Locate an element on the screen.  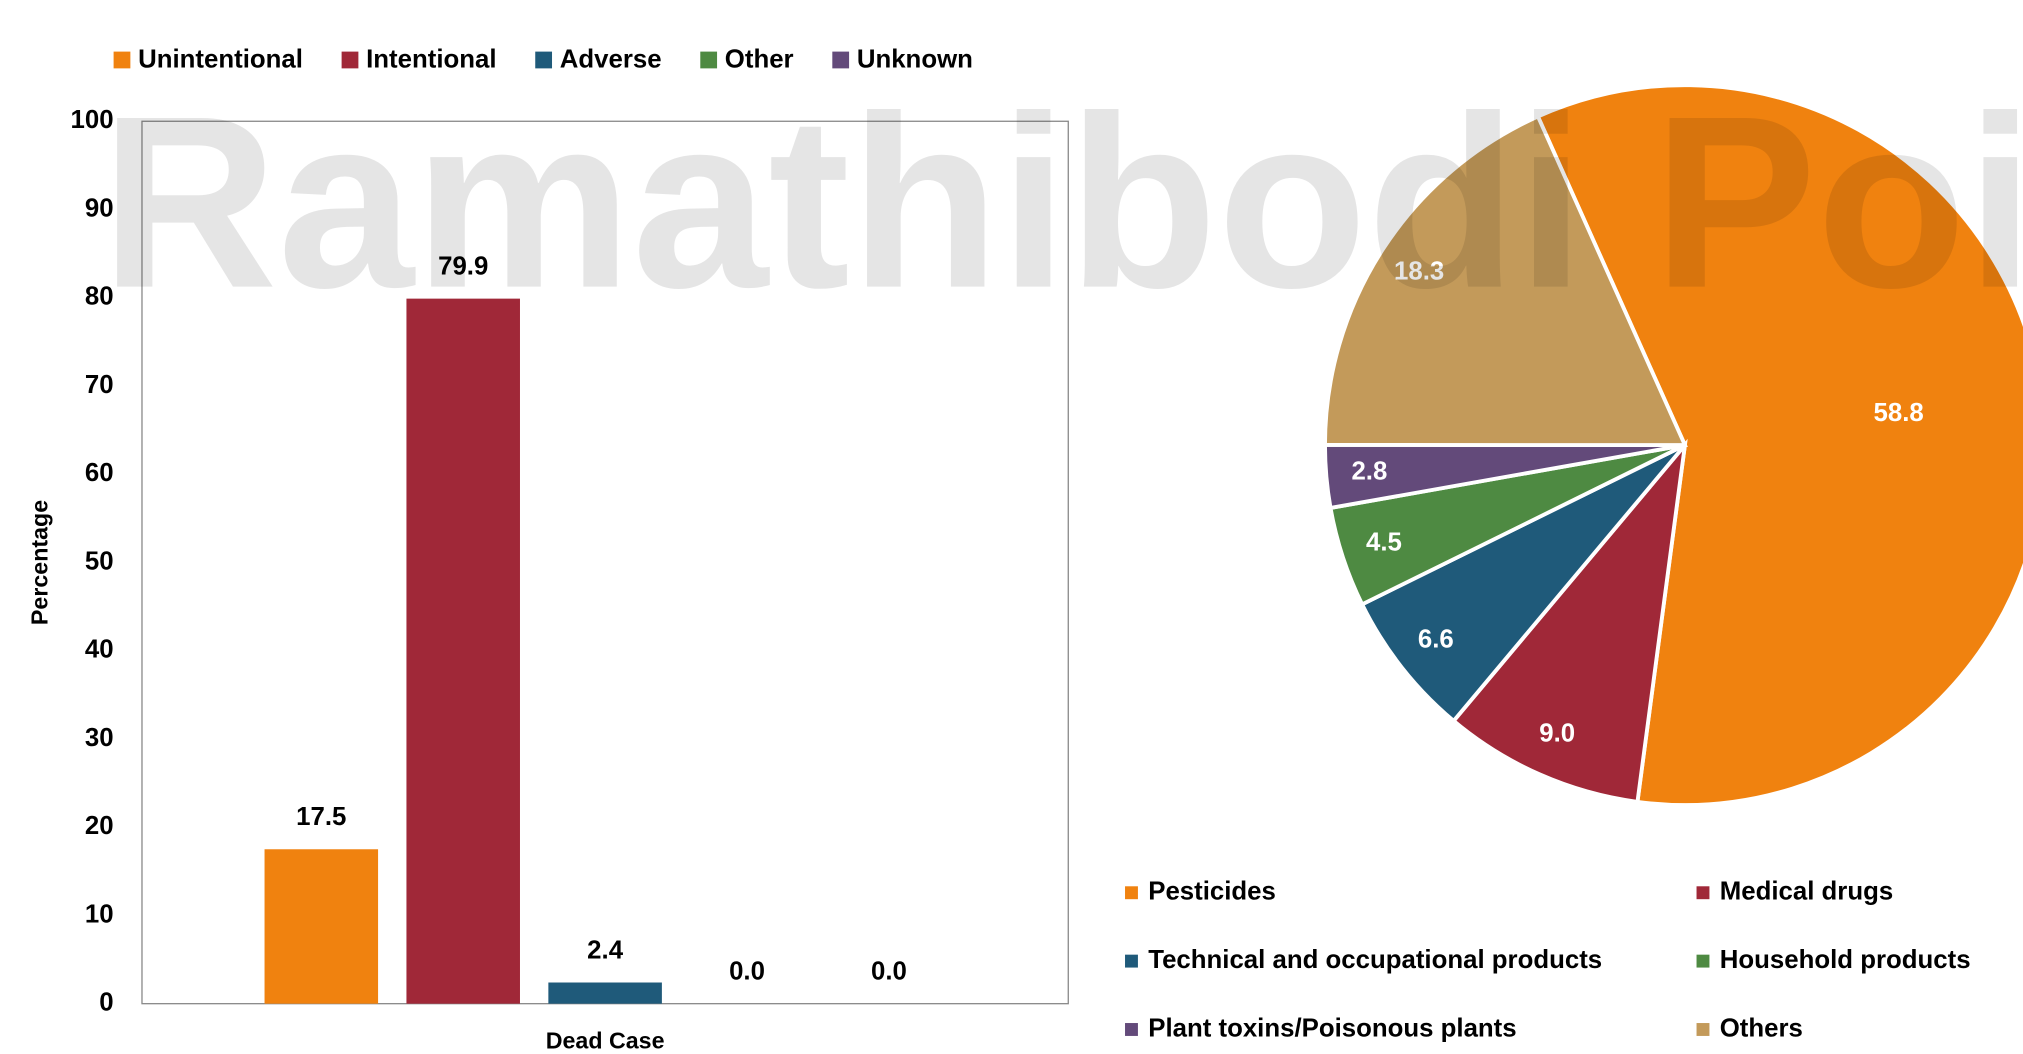
x-tick-label: Dead Case is located at coordinates (605, 1041).